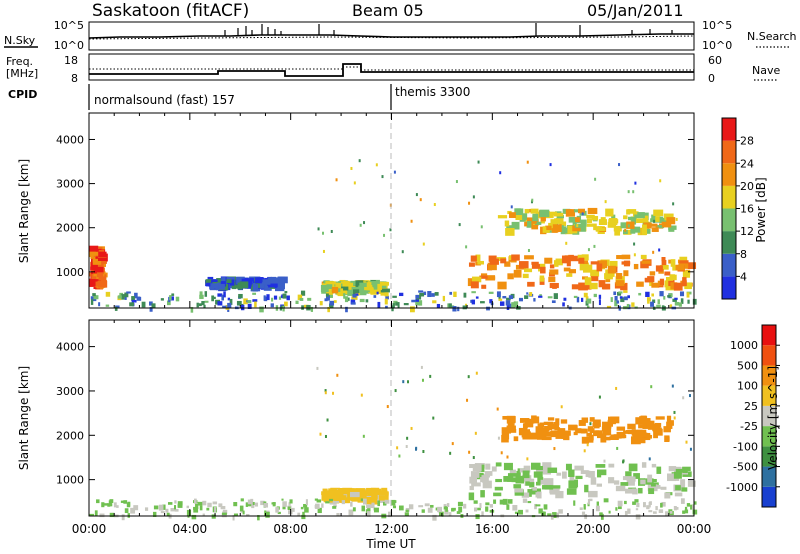 The image size is (800, 554). What do you see at coordinates (773, 418) in the screenshot?
I see `velocity-colorbar-label: Velocity [m s^-1]` at bounding box center [773, 418].